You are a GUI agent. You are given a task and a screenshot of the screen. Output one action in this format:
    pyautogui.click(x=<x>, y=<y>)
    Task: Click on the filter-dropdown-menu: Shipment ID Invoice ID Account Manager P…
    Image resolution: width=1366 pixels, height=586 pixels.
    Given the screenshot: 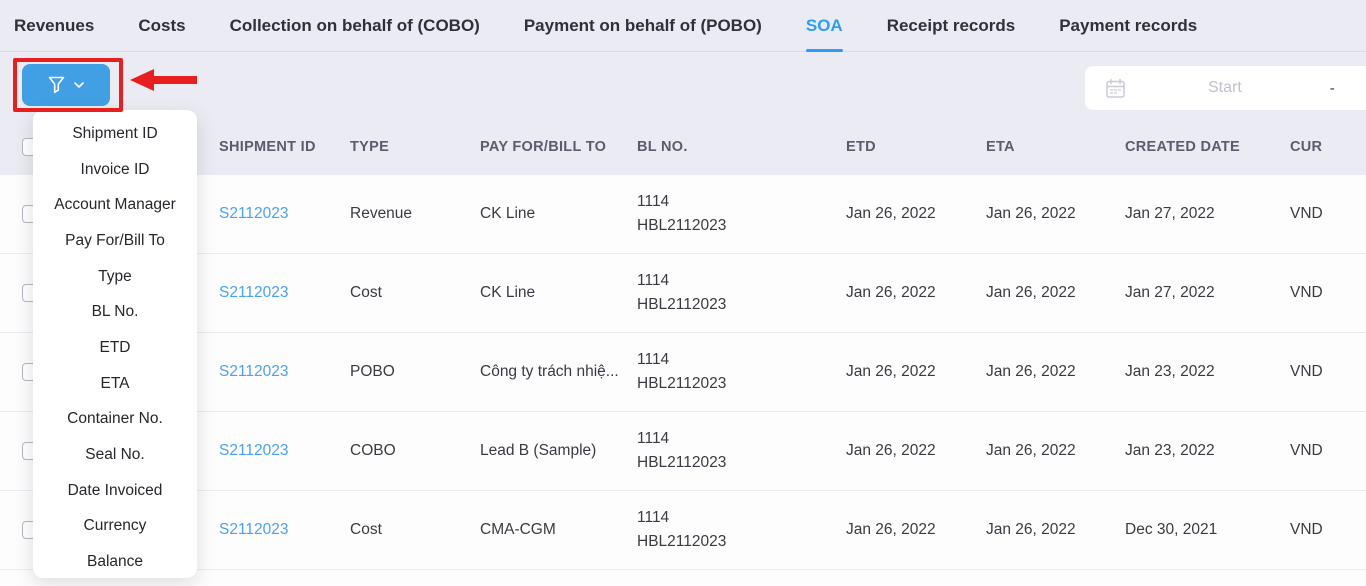 What is the action you would take?
    pyautogui.click(x=115, y=344)
    